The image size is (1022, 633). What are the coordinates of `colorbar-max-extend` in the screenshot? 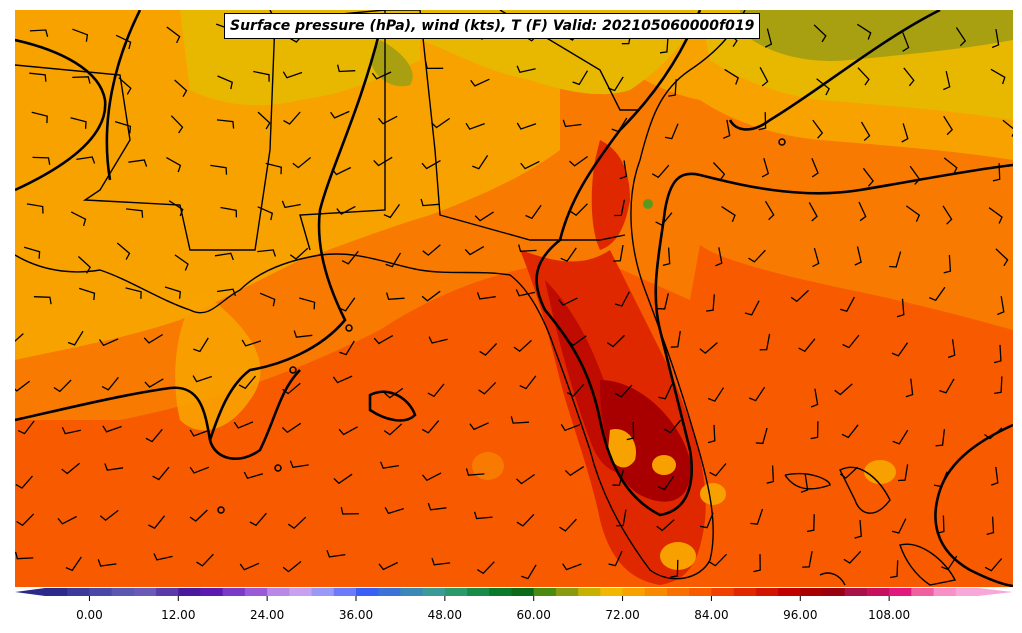 It's located at (995, 592).